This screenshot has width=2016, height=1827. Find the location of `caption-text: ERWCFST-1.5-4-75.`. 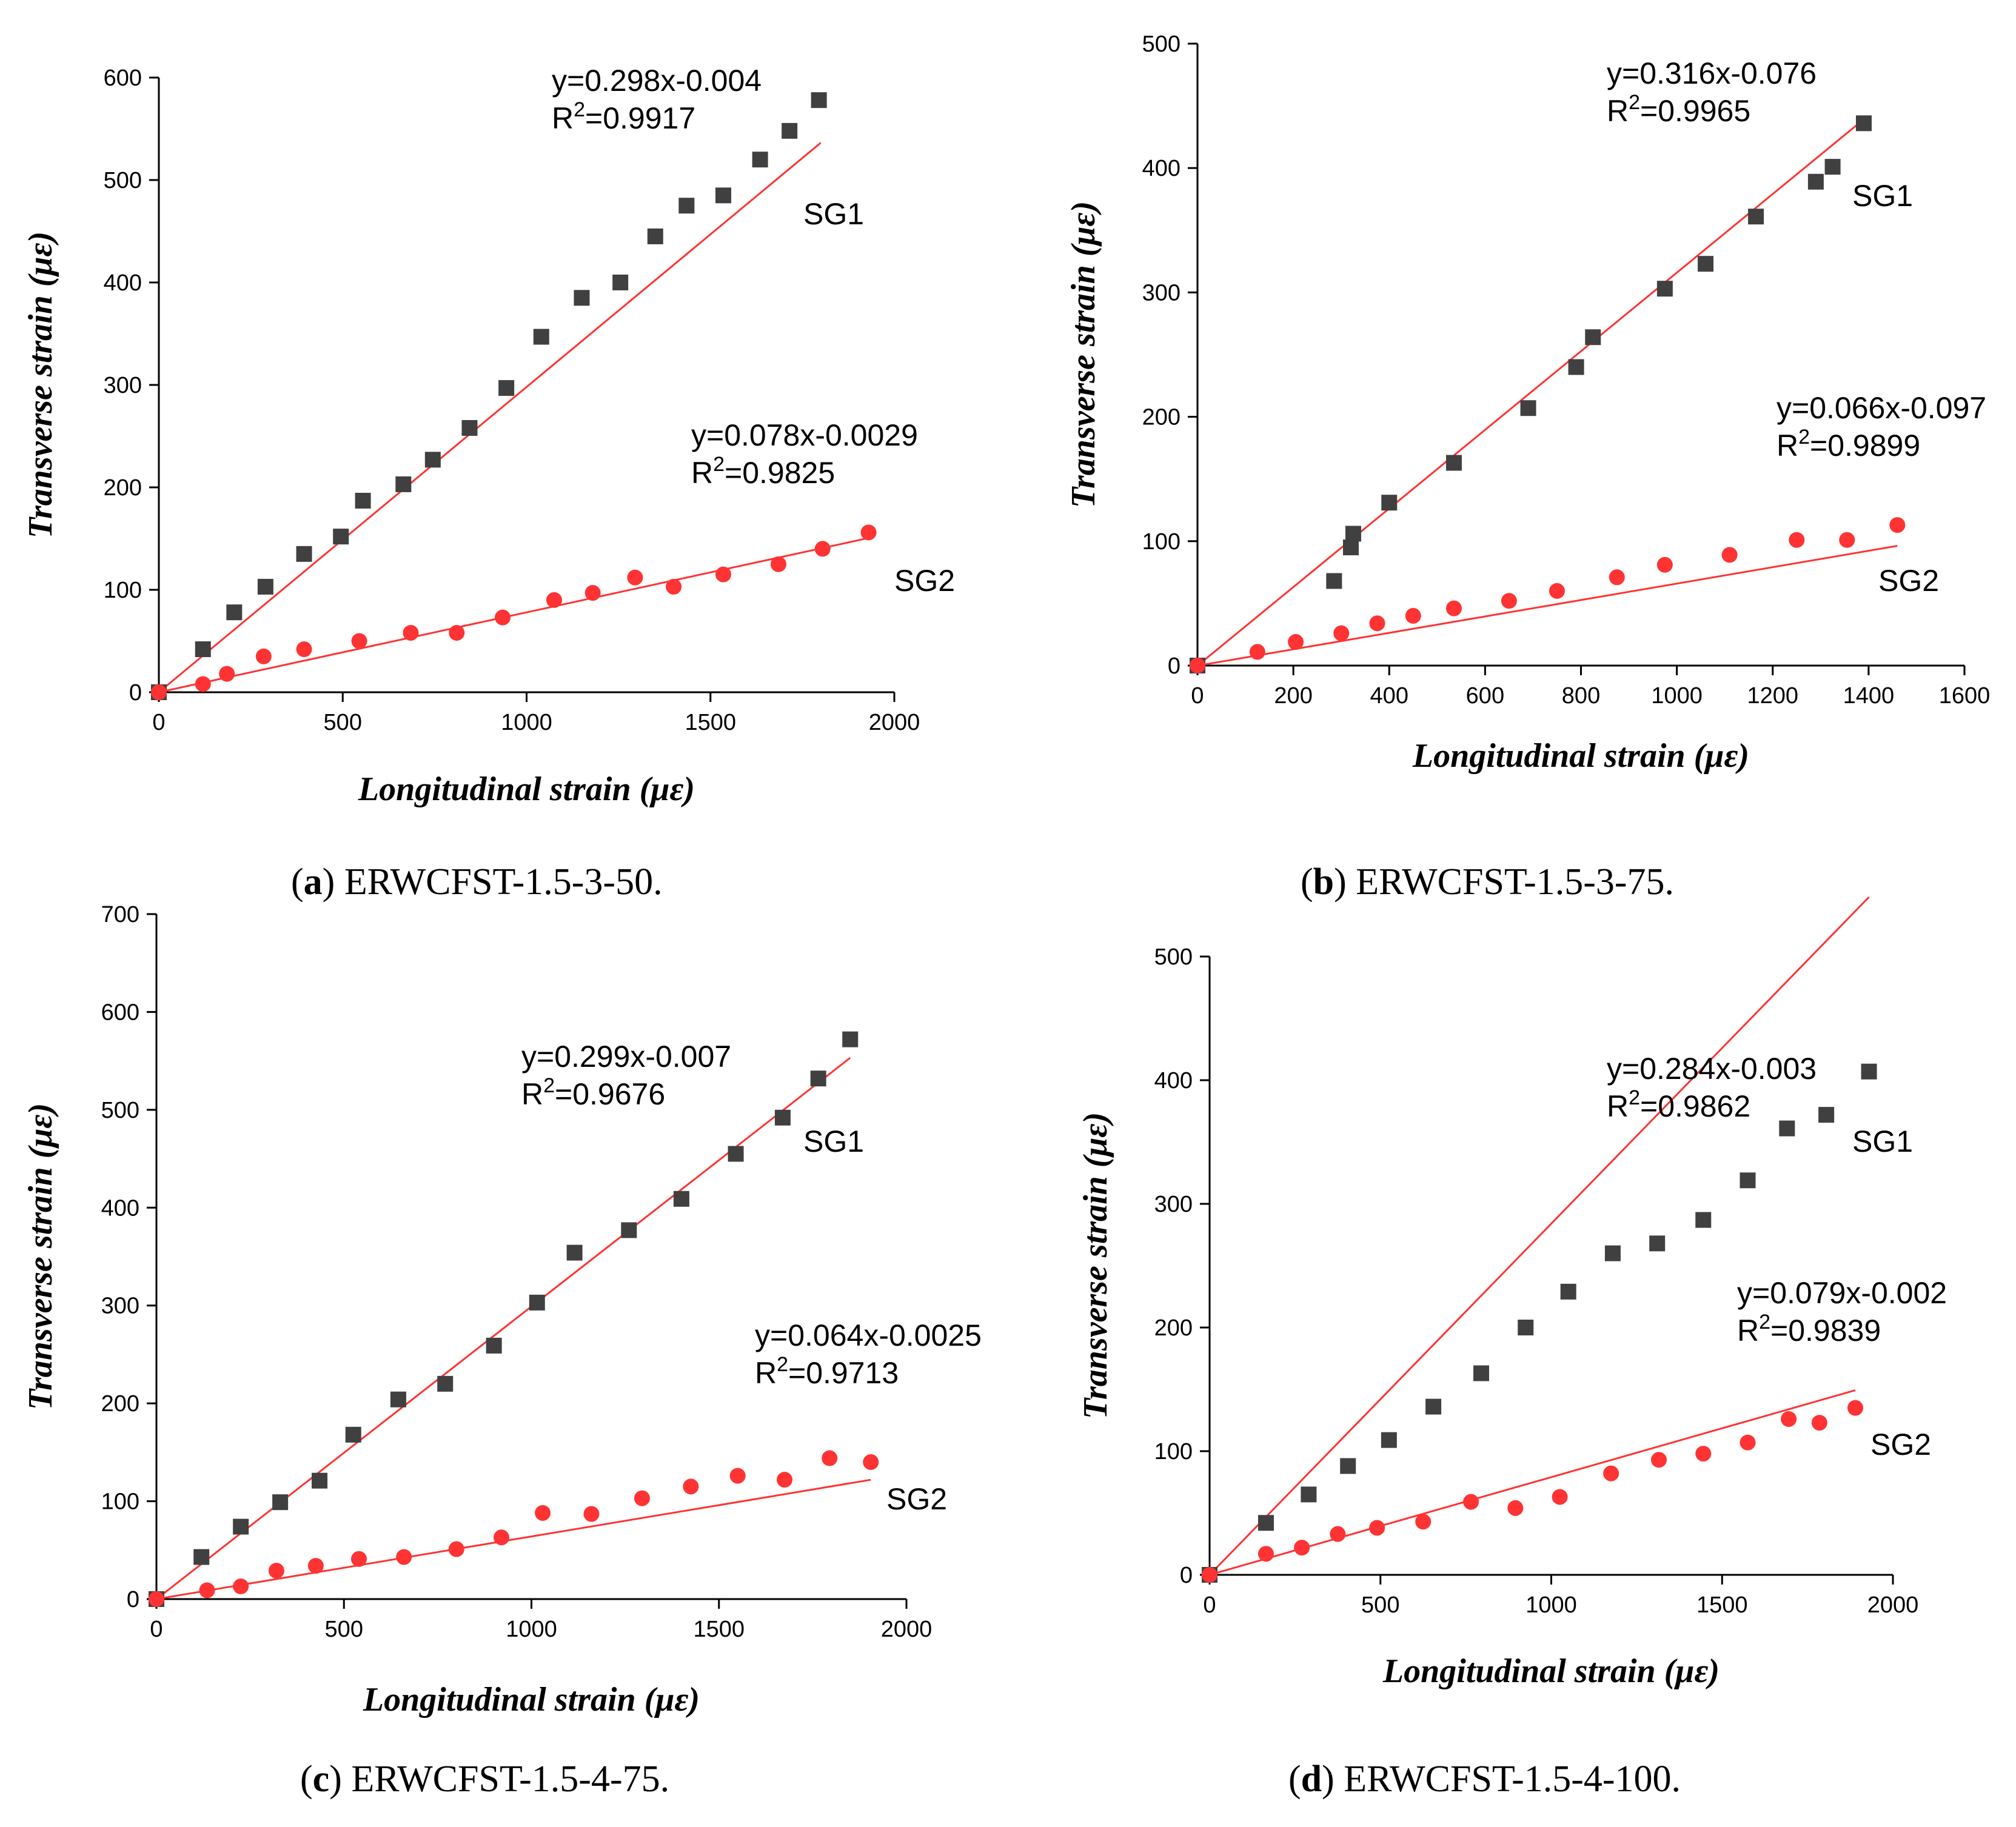

caption-text: ERWCFST-1.5-4-75. is located at coordinates (506, 1779).